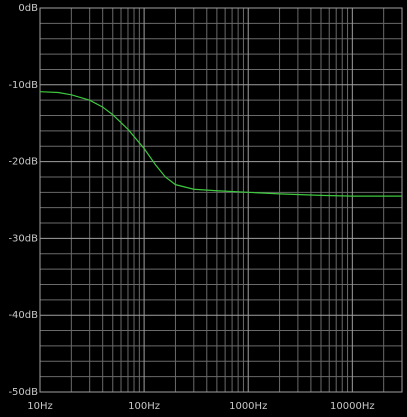 The width and height of the screenshot is (407, 417). Describe the element at coordinates (248, 406) in the screenshot. I see `x-tick-label: 1000Hz` at that location.